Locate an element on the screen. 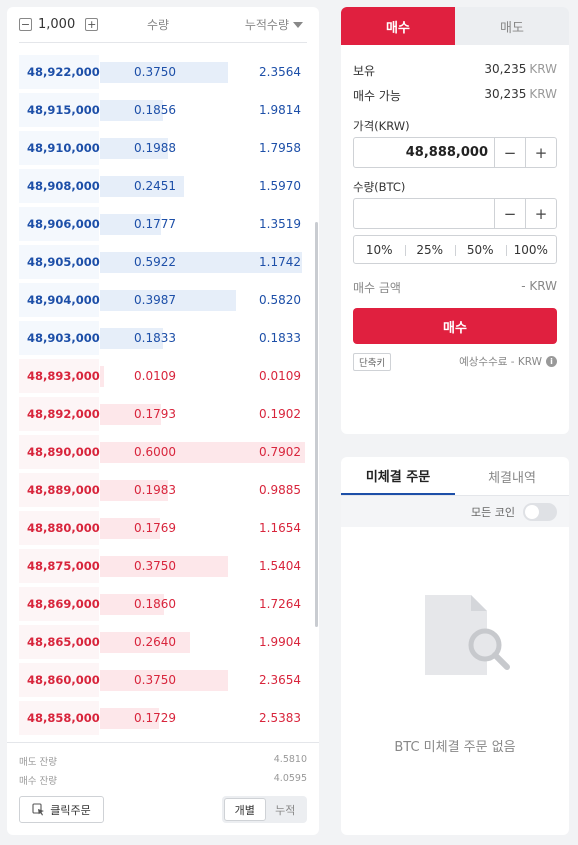 The width and height of the screenshot is (578, 845). ask-row: 48,922,000 0.3750 2.3564 is located at coordinates (162, 72).